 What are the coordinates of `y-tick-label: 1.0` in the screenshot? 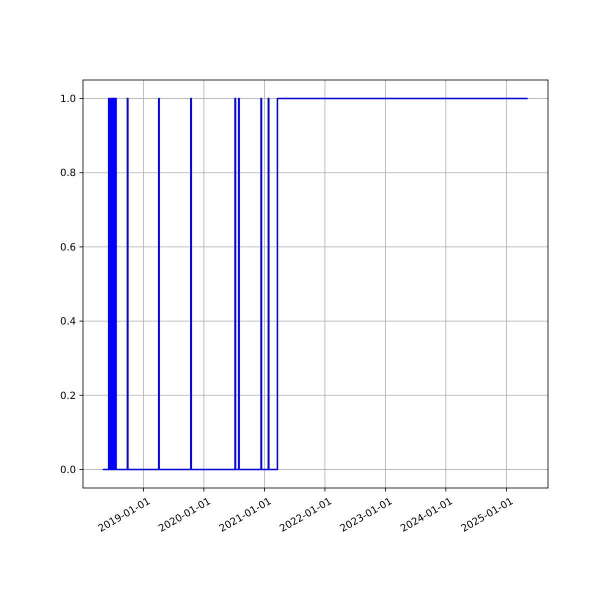 It's located at (68, 100).